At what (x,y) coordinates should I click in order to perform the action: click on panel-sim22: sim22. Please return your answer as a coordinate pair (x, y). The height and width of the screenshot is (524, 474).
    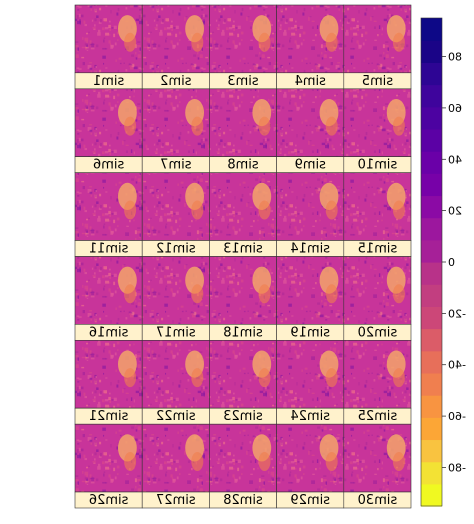
    Looking at the image, I should click on (175, 382).